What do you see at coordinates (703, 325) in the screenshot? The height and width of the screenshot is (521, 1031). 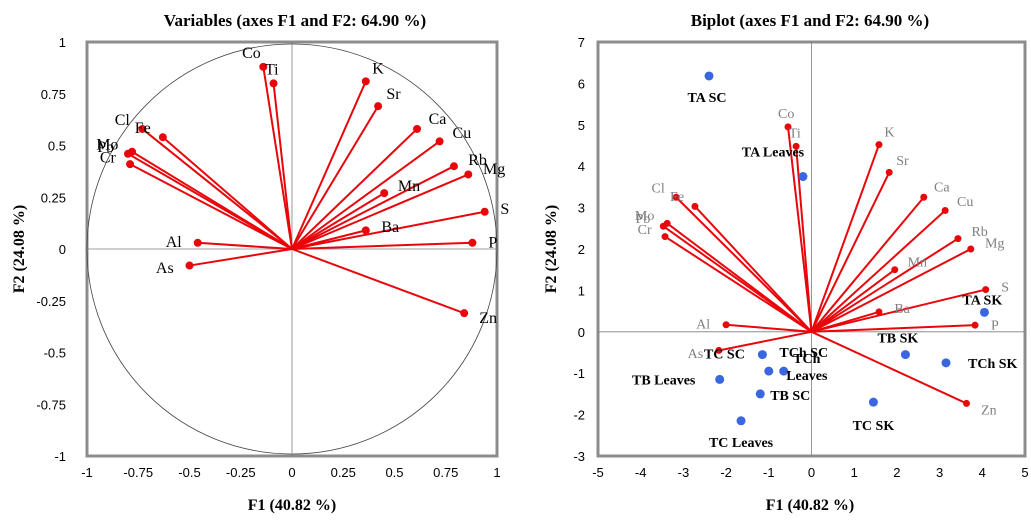 I see `biplot-variable-label-al: Al` at bounding box center [703, 325].